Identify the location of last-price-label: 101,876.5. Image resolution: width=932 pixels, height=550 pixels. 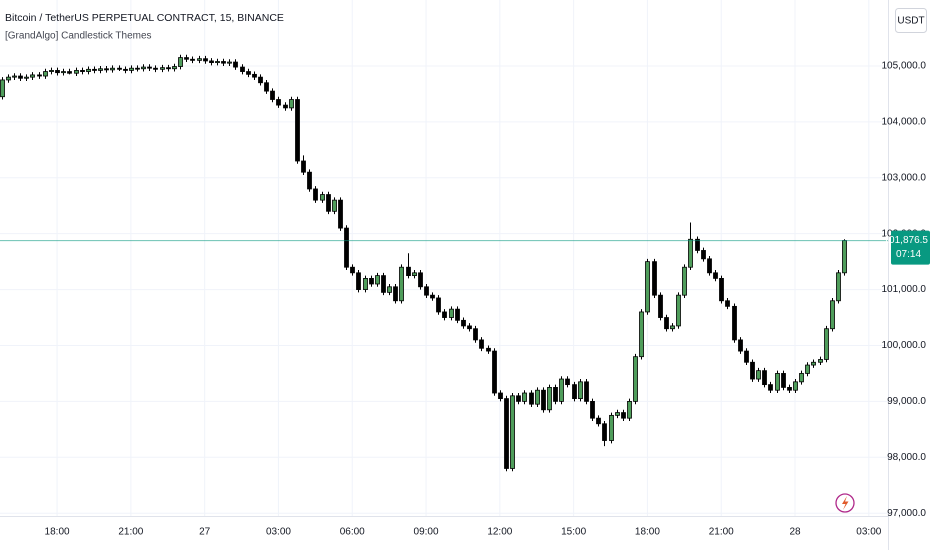
(906, 240).